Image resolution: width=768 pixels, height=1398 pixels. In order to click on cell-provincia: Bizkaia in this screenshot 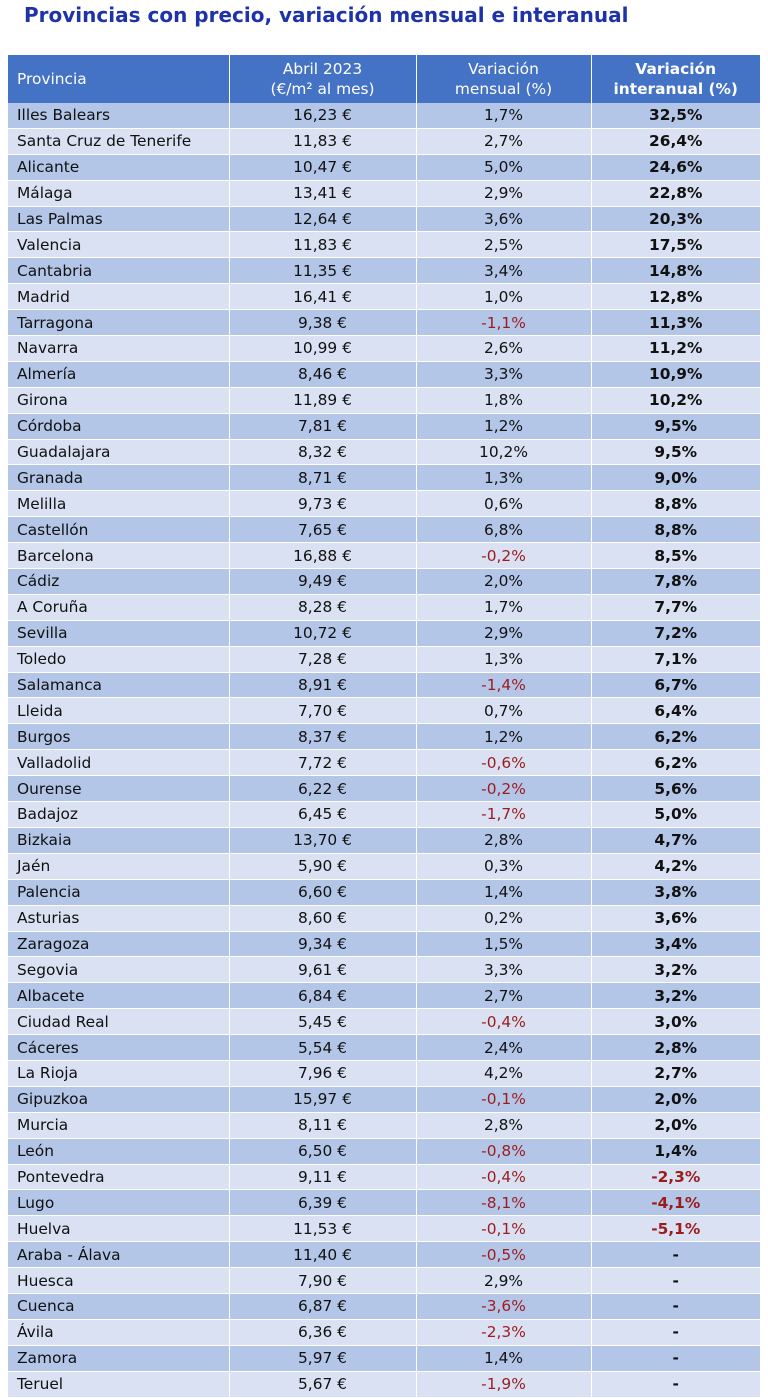, I will do `click(119, 840)`.